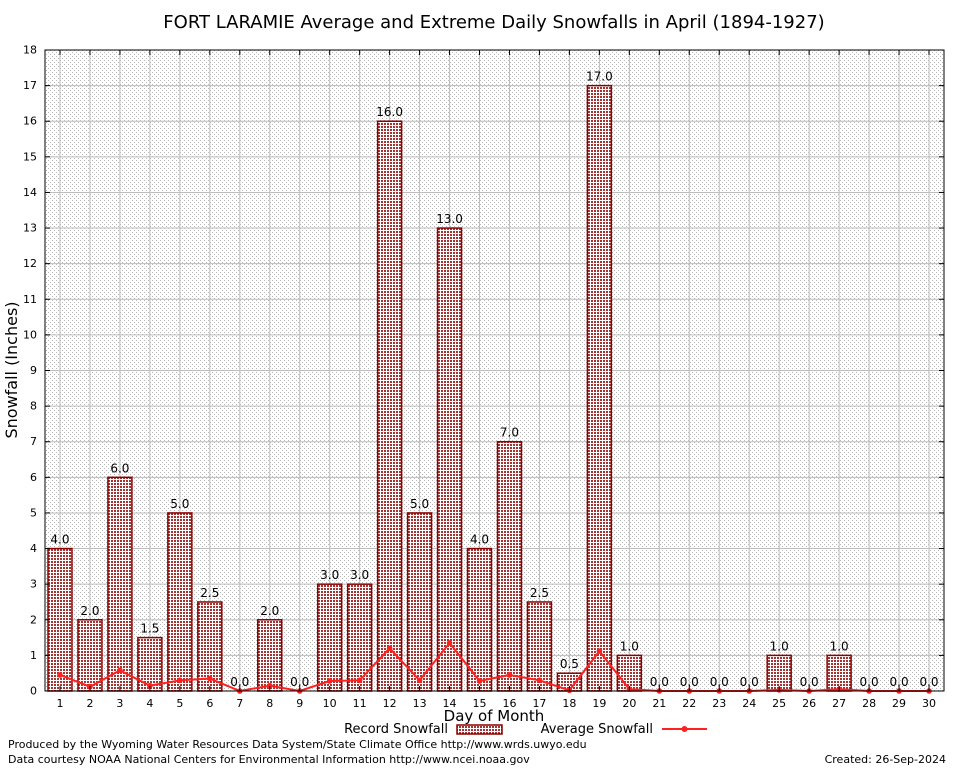  Describe the element at coordinates (390, 703) in the screenshot. I see `x-tick-label: 12` at that location.